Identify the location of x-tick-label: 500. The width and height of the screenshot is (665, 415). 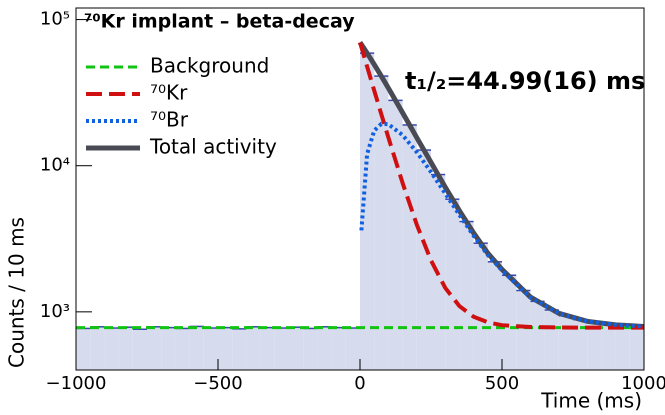
(502, 383).